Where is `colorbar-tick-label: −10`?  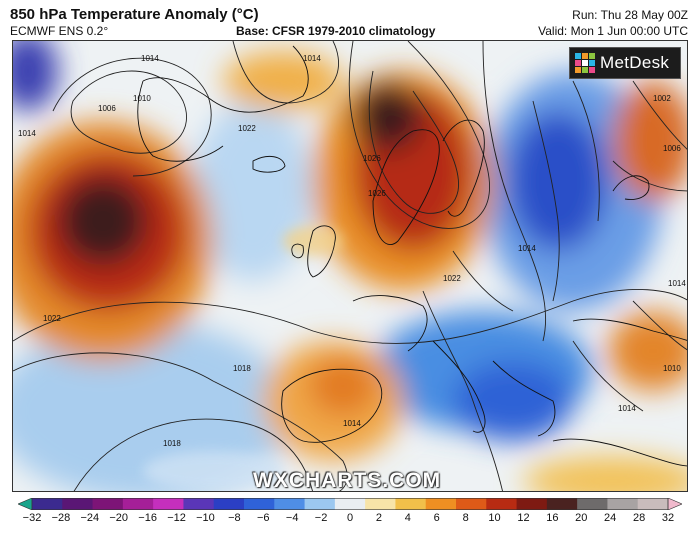 colorbar-tick-label: −10 is located at coordinates (205, 518).